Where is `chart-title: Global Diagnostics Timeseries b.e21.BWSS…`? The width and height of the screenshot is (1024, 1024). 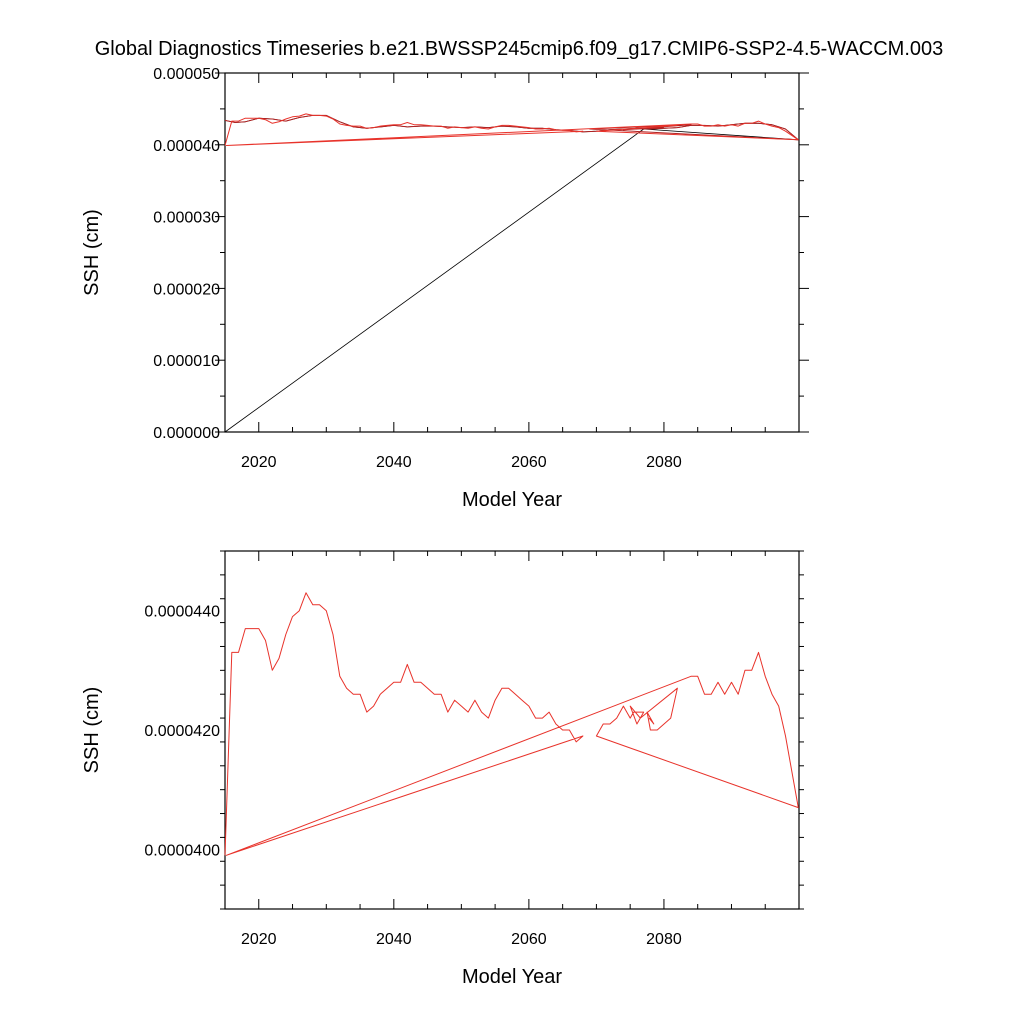
chart-title: Global Diagnostics Timeseries b.e21.BWSS… is located at coordinates (519, 49).